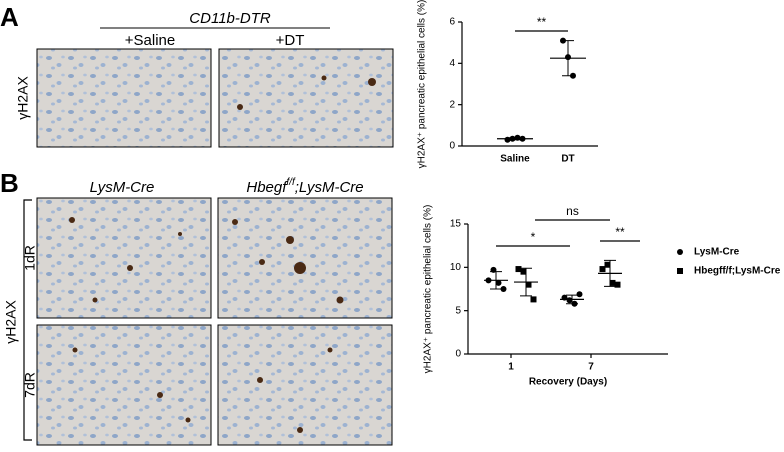  Describe the element at coordinates (329, 187) in the screenshot. I see `label-part: ;LysM-Cre` at that location.